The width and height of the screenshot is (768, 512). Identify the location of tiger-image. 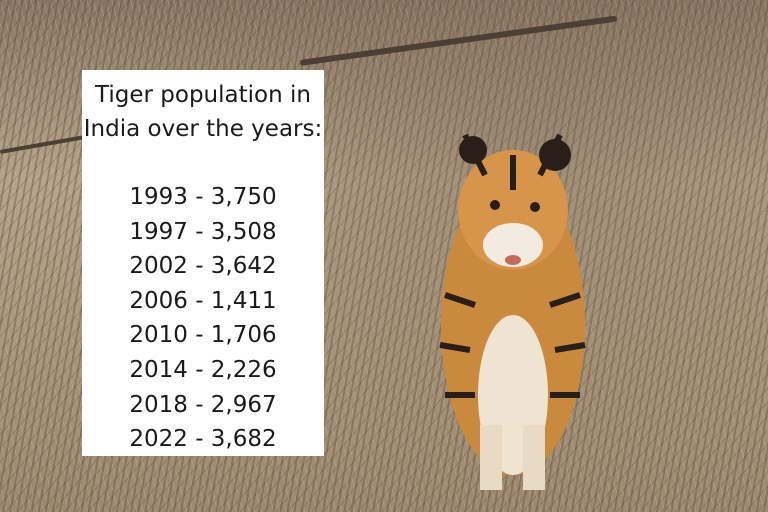
(512, 311).